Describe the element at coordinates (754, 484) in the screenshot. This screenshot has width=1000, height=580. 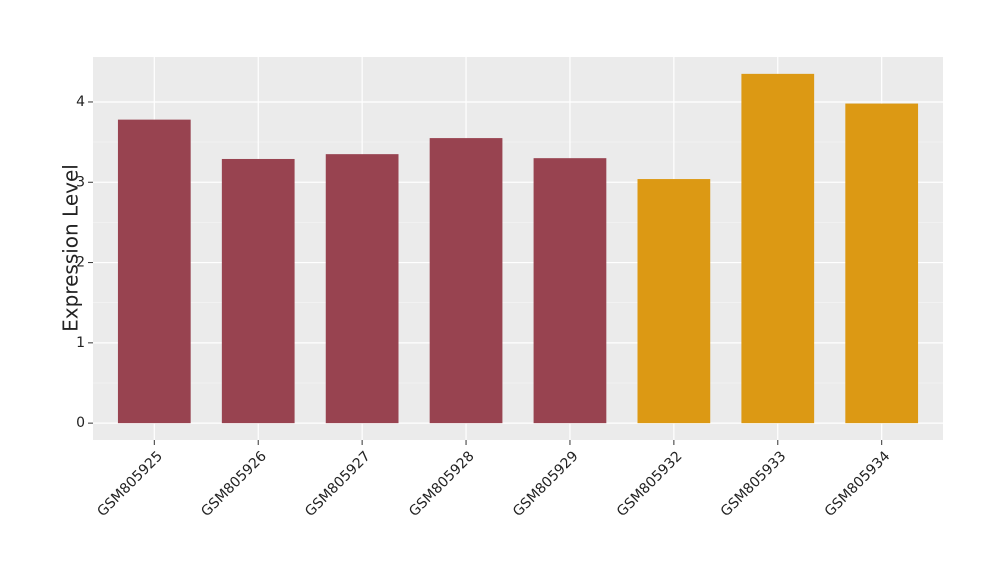
I see `x-tick-label: GSM805933` at that location.